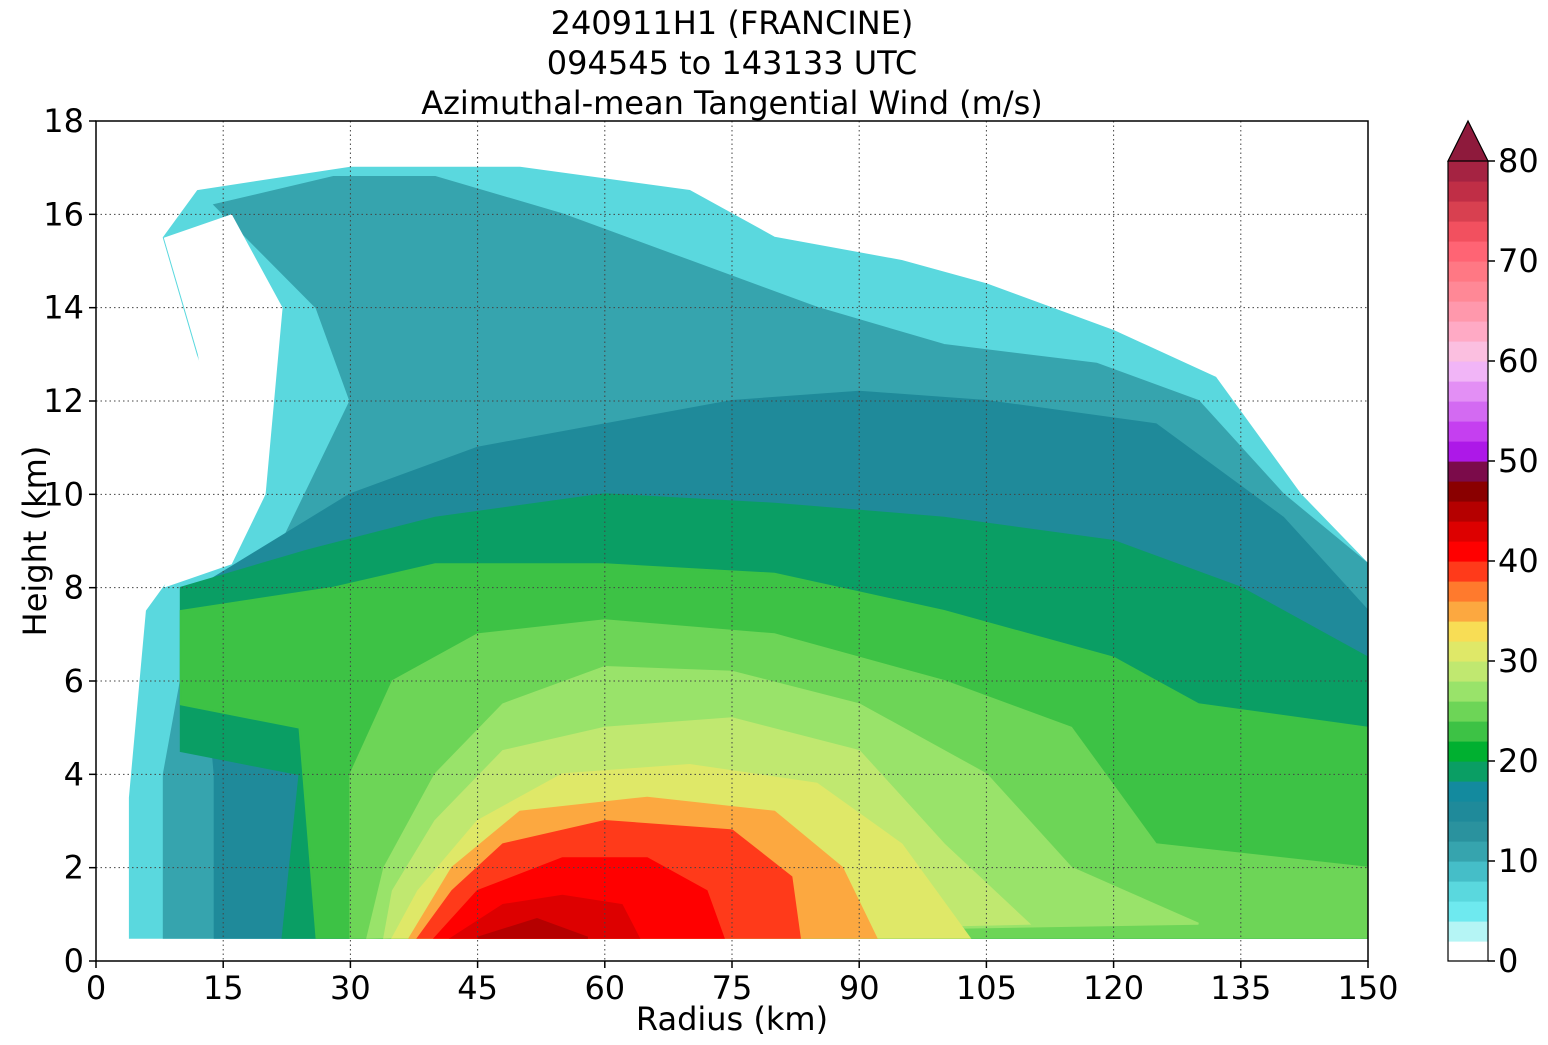 The image size is (1548, 1045). I want to click on y-tick-label: 4, so click(74, 774).